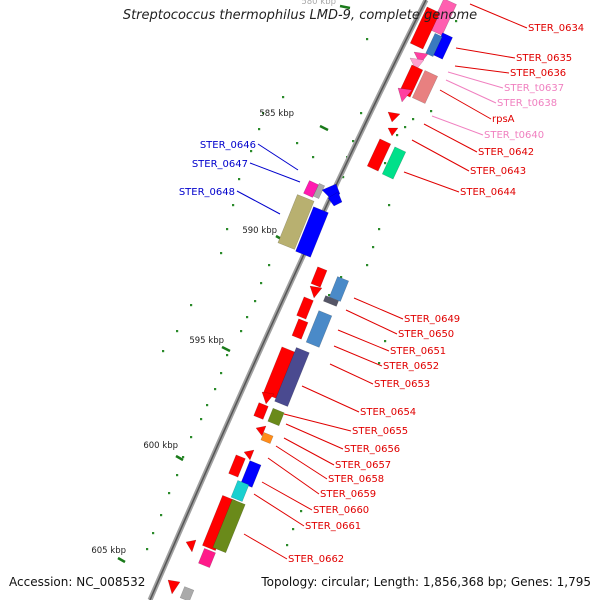 The height and width of the screenshot is (600, 600). Describe the element at coordinates (544, 58) in the screenshot. I see `gene-label-ster-0635: STER_0635` at that location.